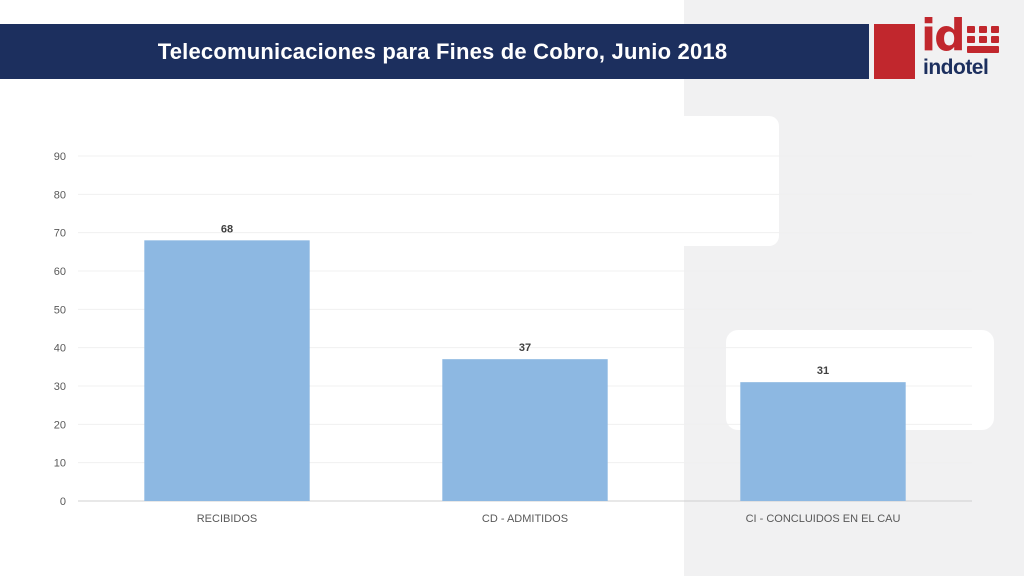 The height and width of the screenshot is (576, 1024). I want to click on y-tick-label: 40, so click(60, 349).